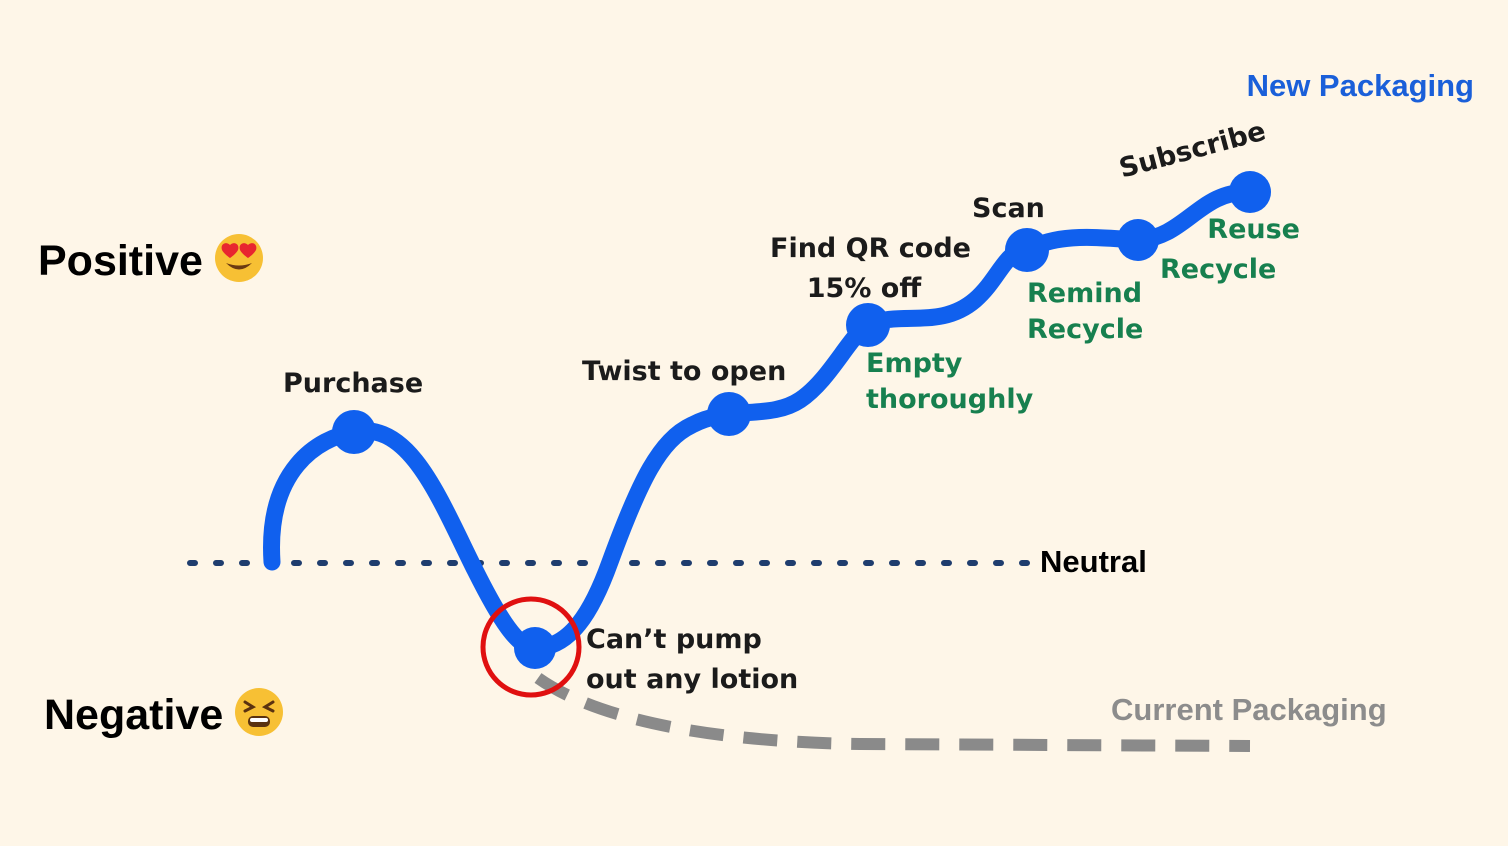  I want to click on negative-axis-label: Negative, so click(164, 717).